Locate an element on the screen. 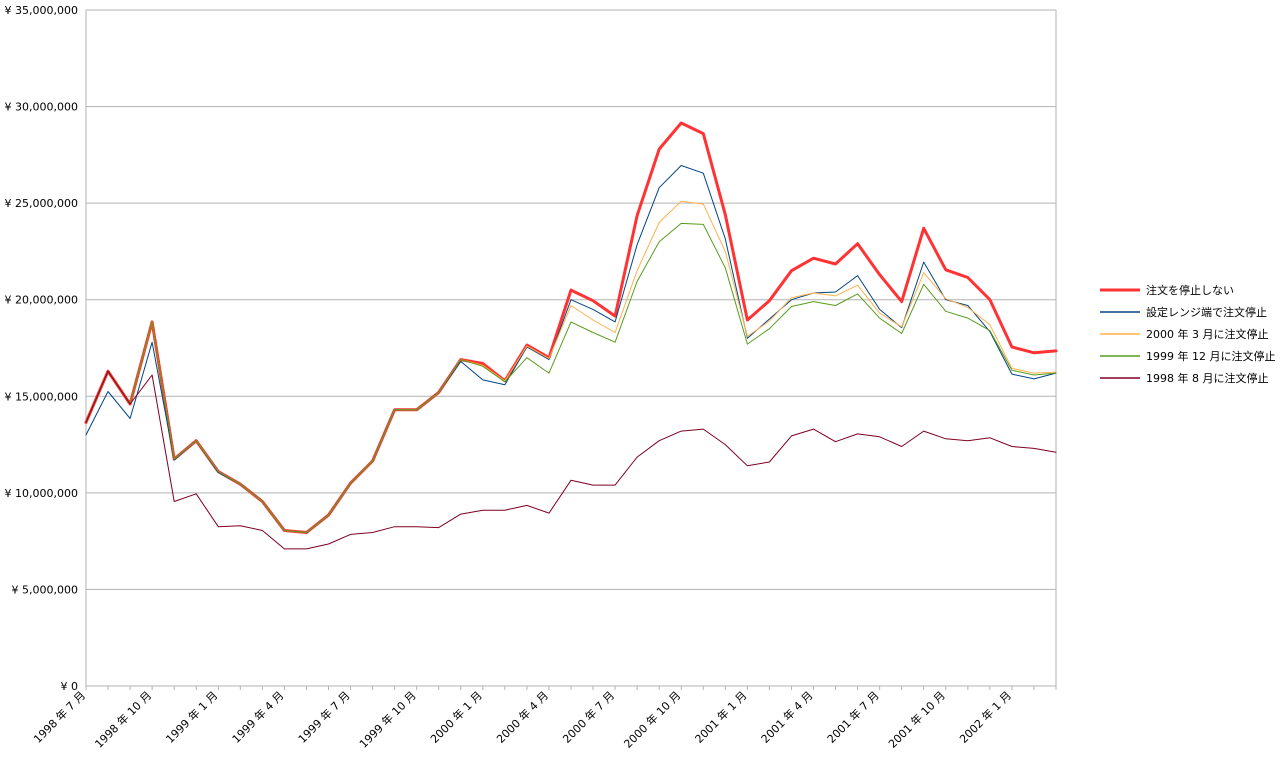 The width and height of the screenshot is (1280, 762). x-tick-label: 2000 年 7 月 is located at coordinates (589, 717).